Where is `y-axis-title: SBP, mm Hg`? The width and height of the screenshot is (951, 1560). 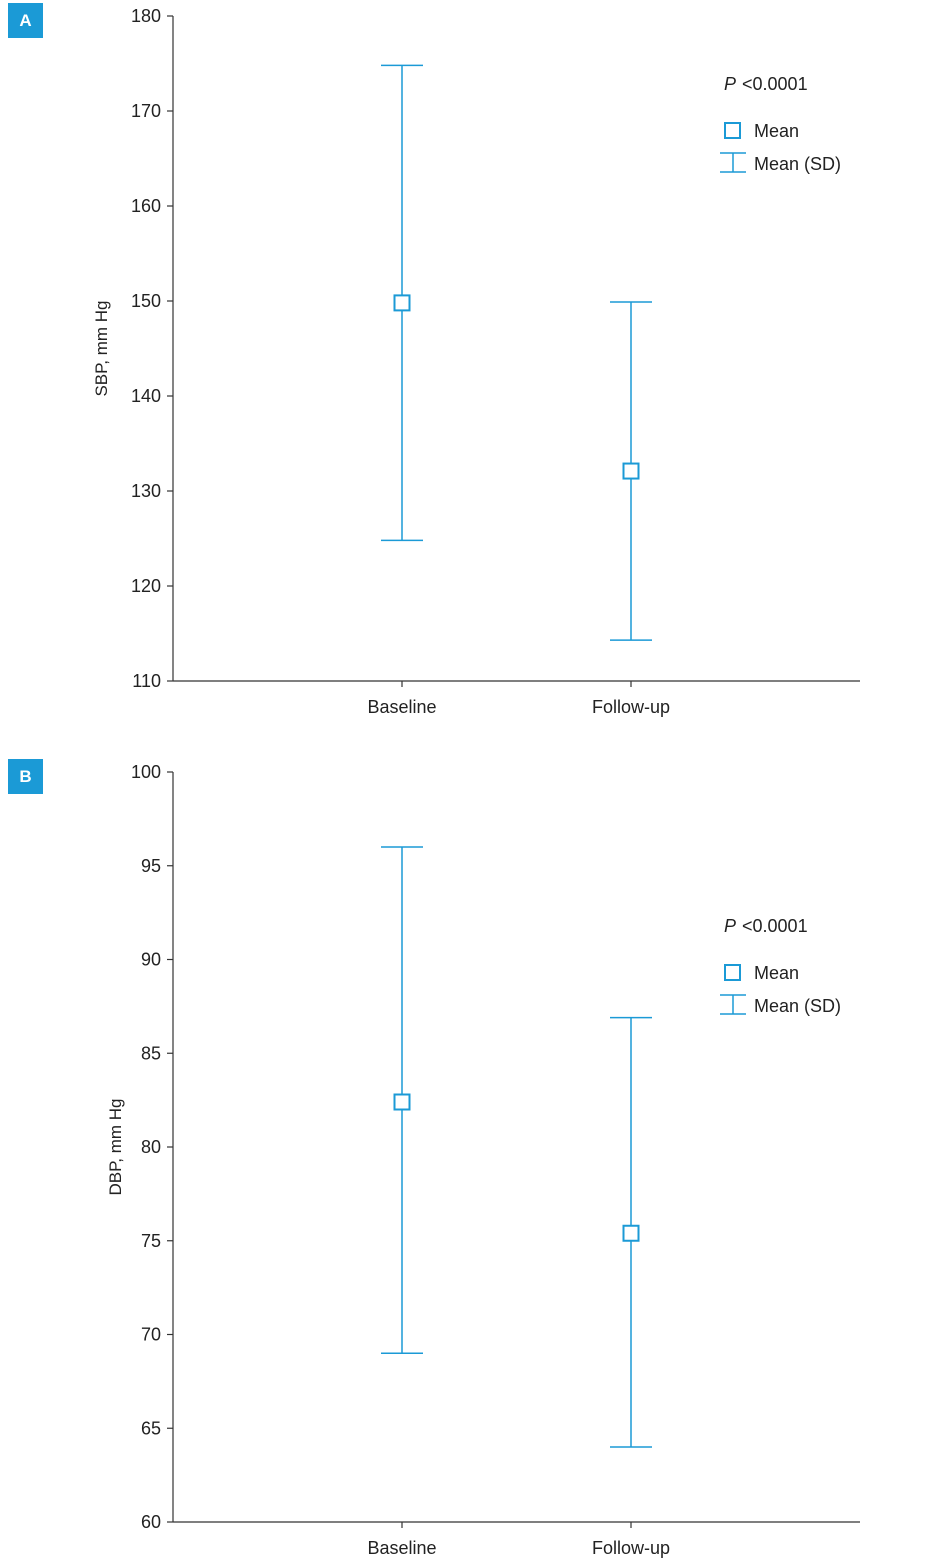
y-axis-title: SBP, mm Hg is located at coordinates (101, 348).